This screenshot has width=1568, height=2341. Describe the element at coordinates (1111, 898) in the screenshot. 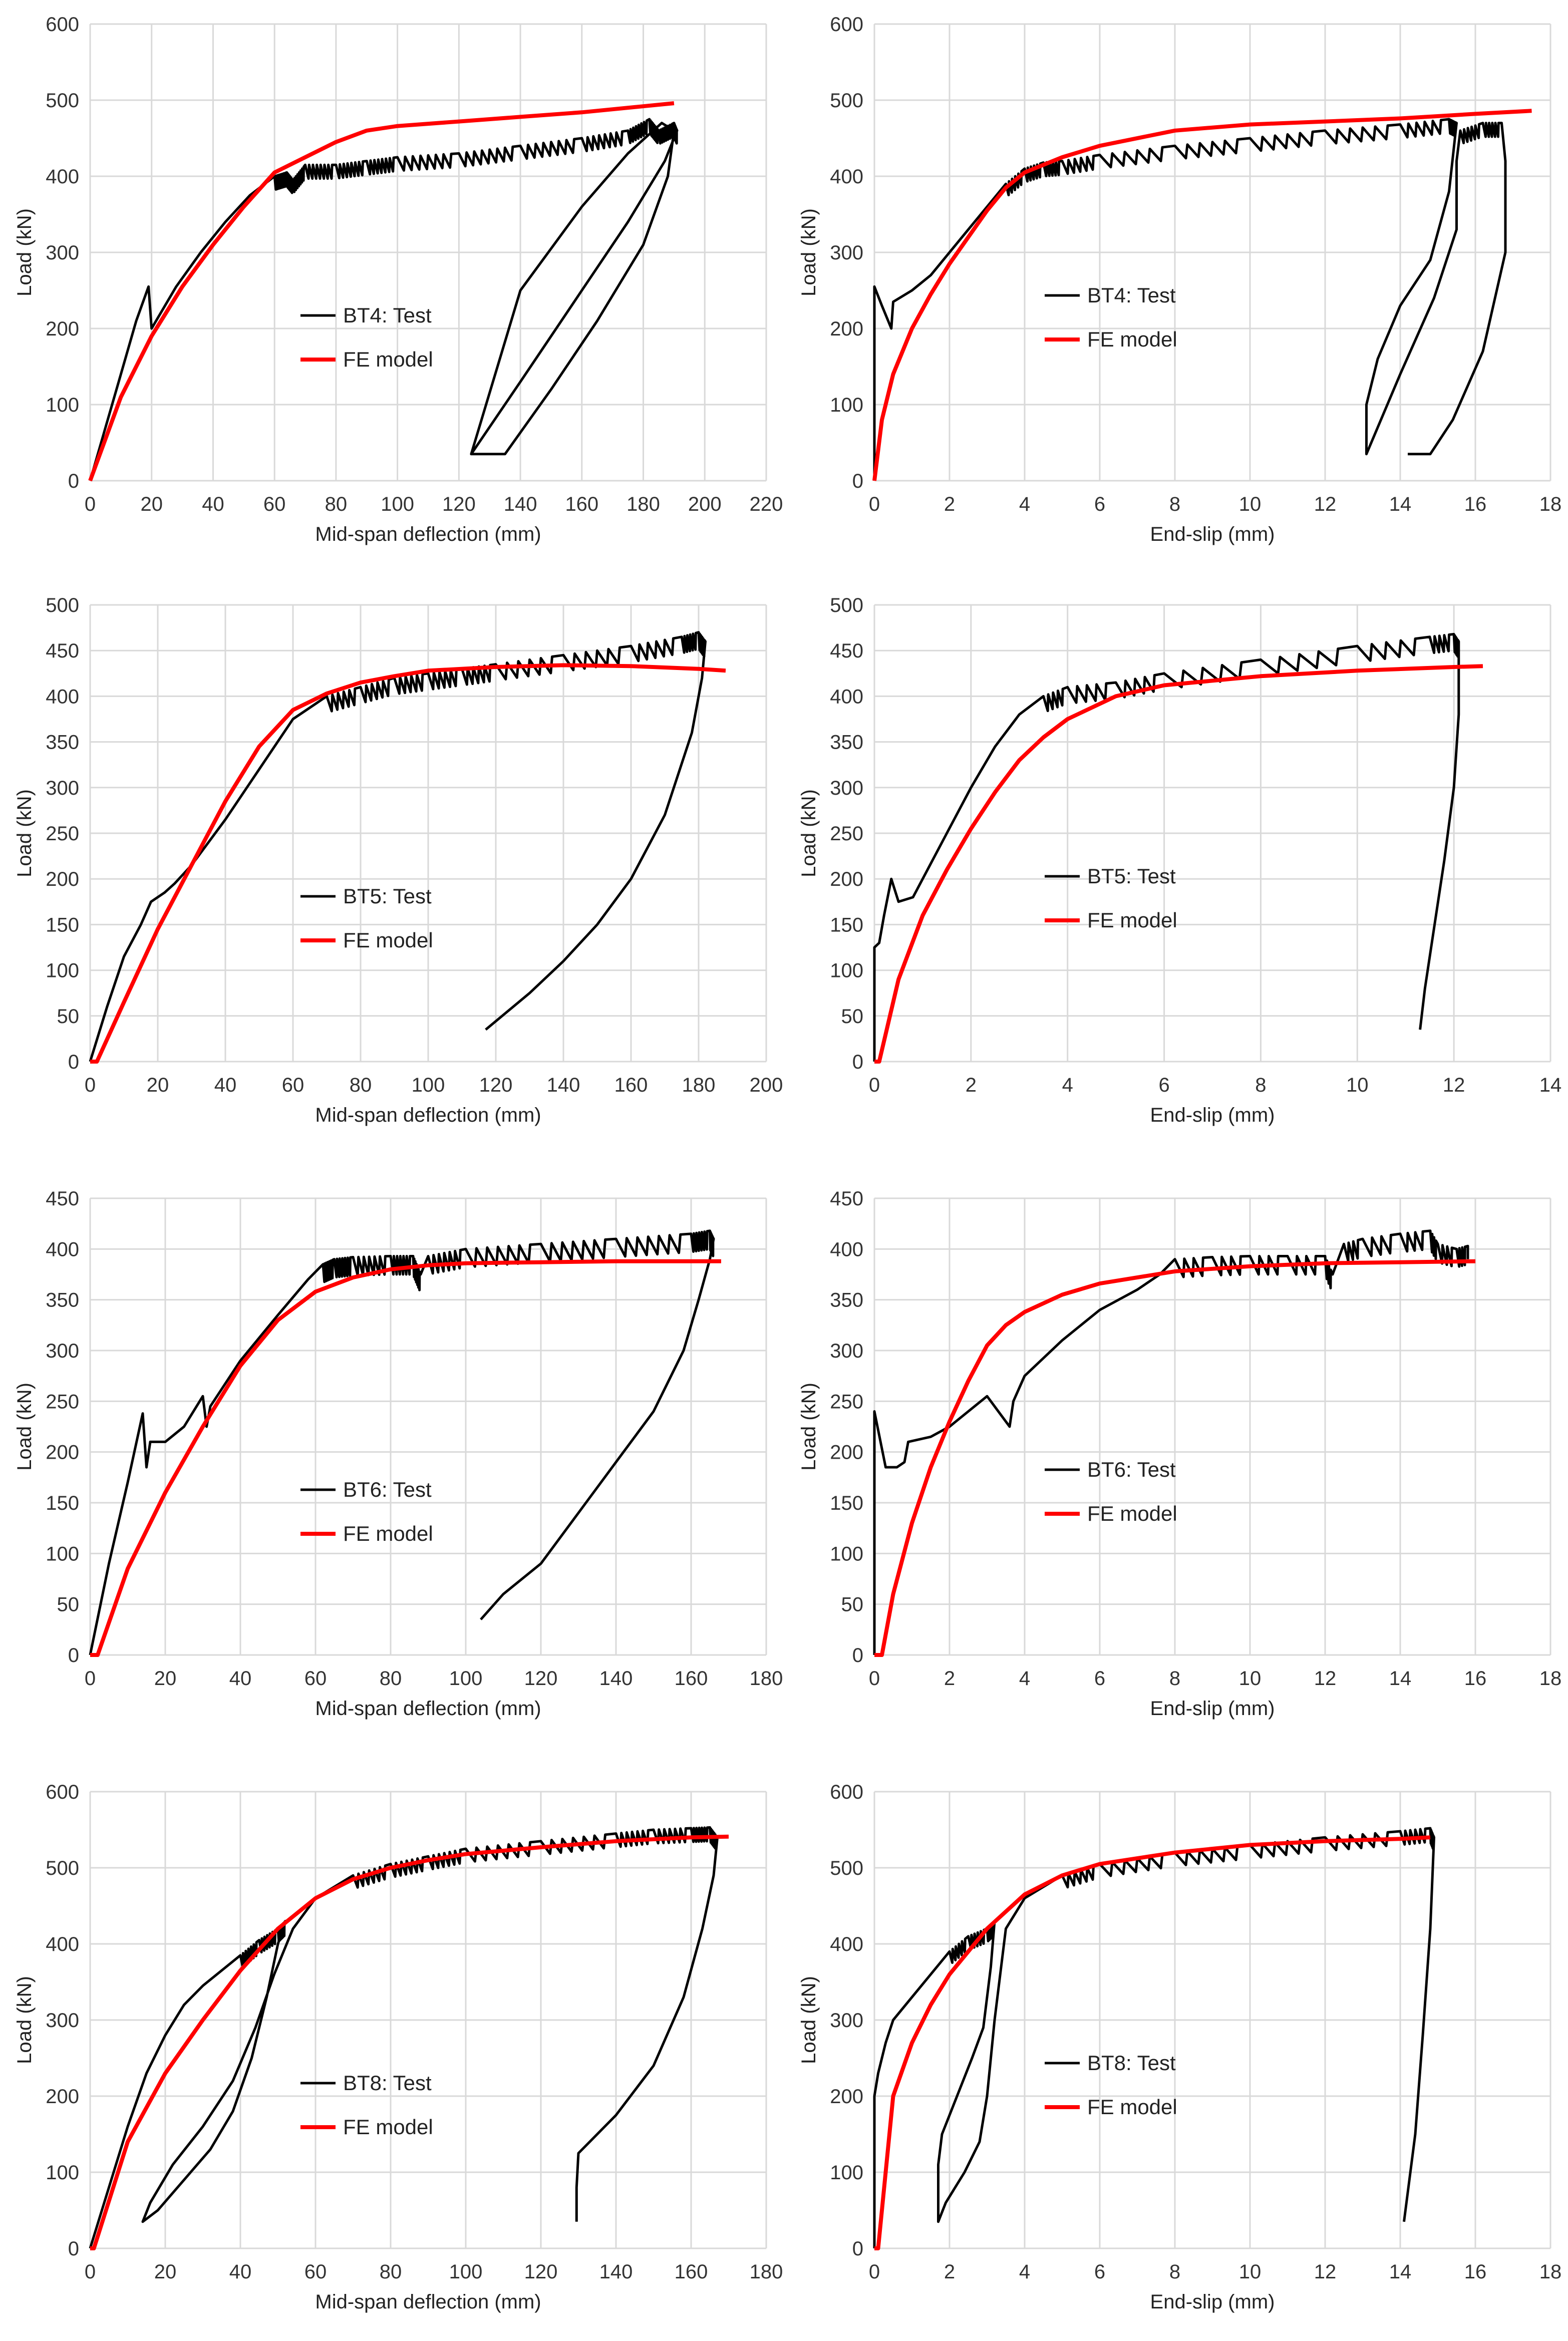

I see `chart-3-legend: BT5: Test FE model` at that location.